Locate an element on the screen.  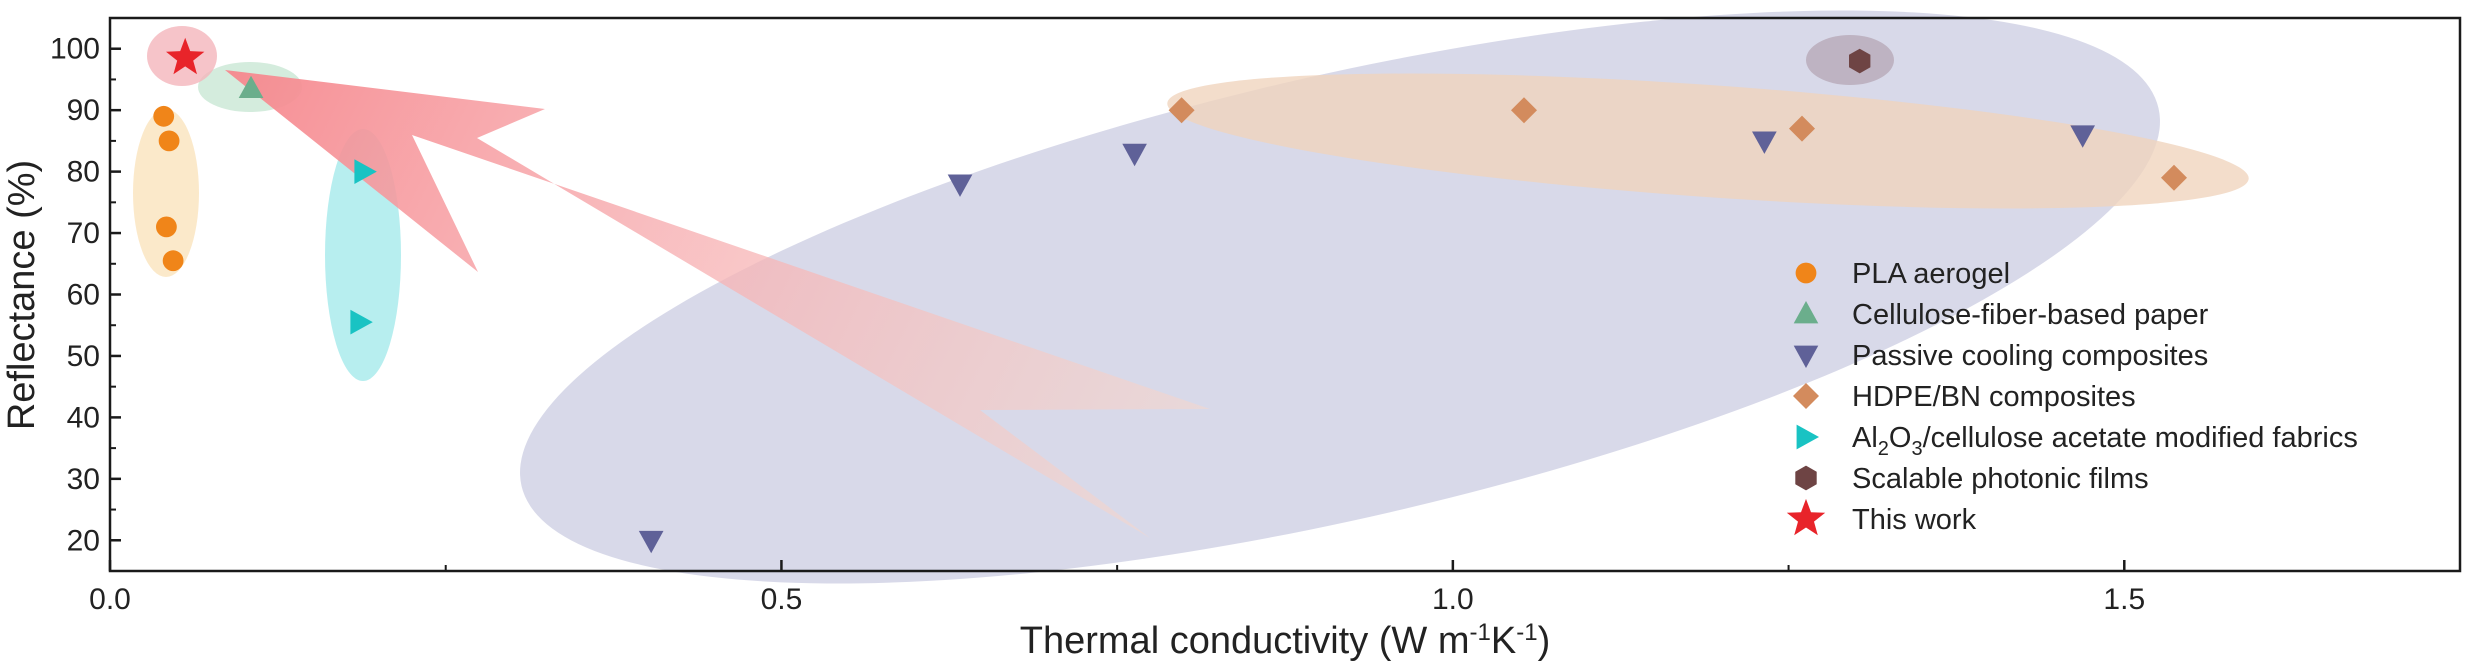
y-tick-label: 100 is located at coordinates (75, 49).